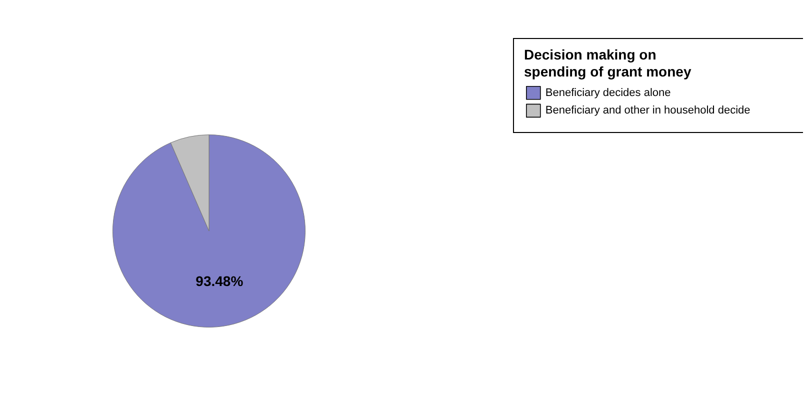  What do you see at coordinates (608, 92) in the screenshot?
I see `legend-label: Beneficiary decides alone` at bounding box center [608, 92].